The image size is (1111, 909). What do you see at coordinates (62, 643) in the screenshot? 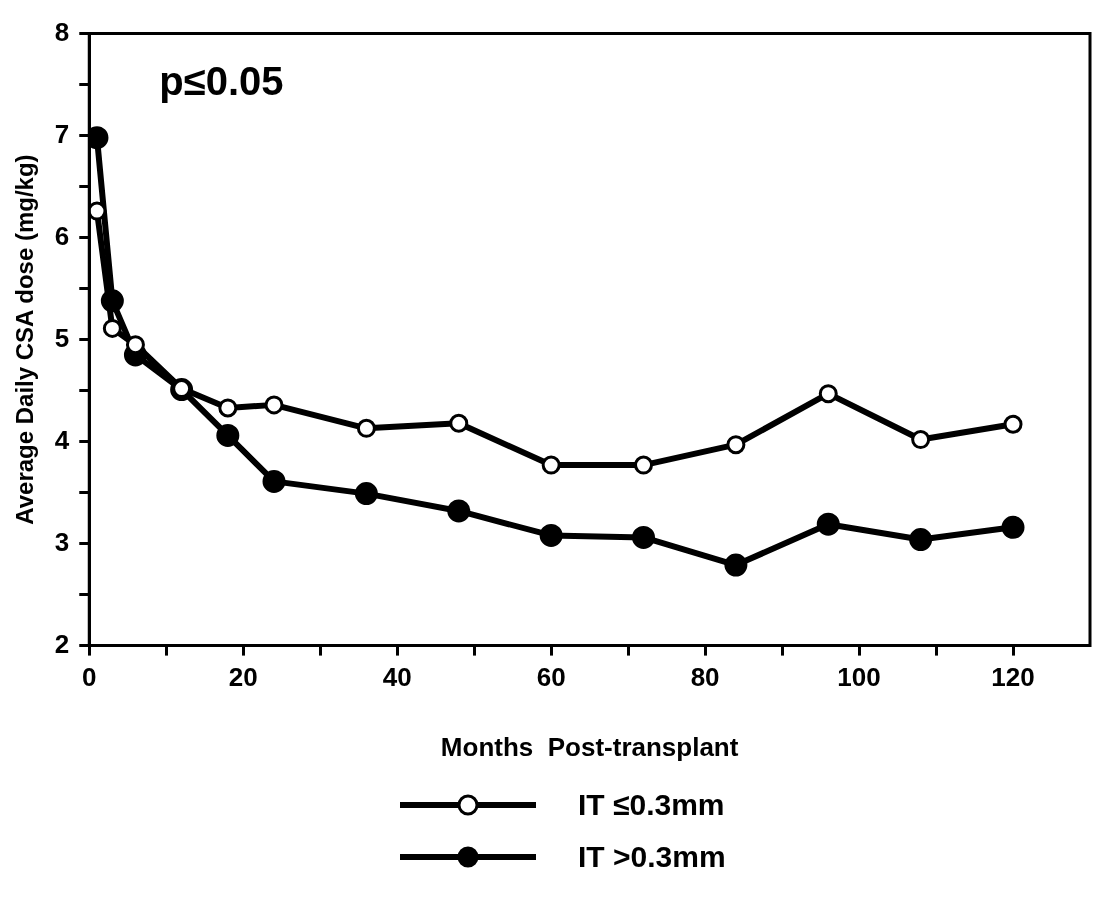
I see `y-tick-label: 2` at bounding box center [62, 643].